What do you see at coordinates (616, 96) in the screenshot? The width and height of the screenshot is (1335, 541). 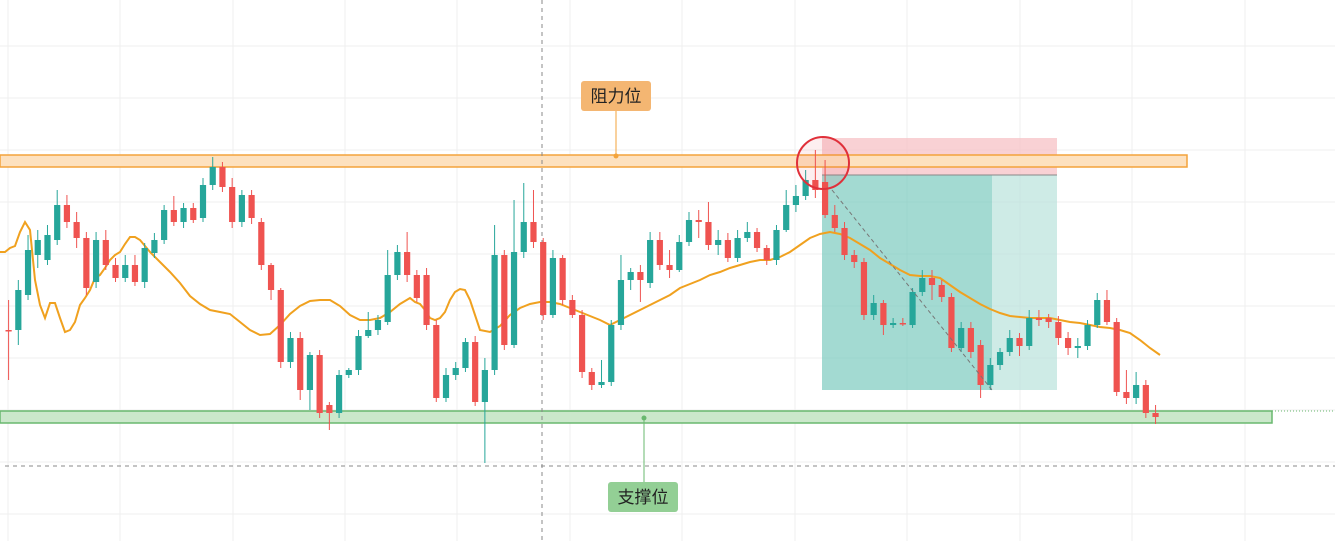 I see `resistance-tag-box` at bounding box center [616, 96].